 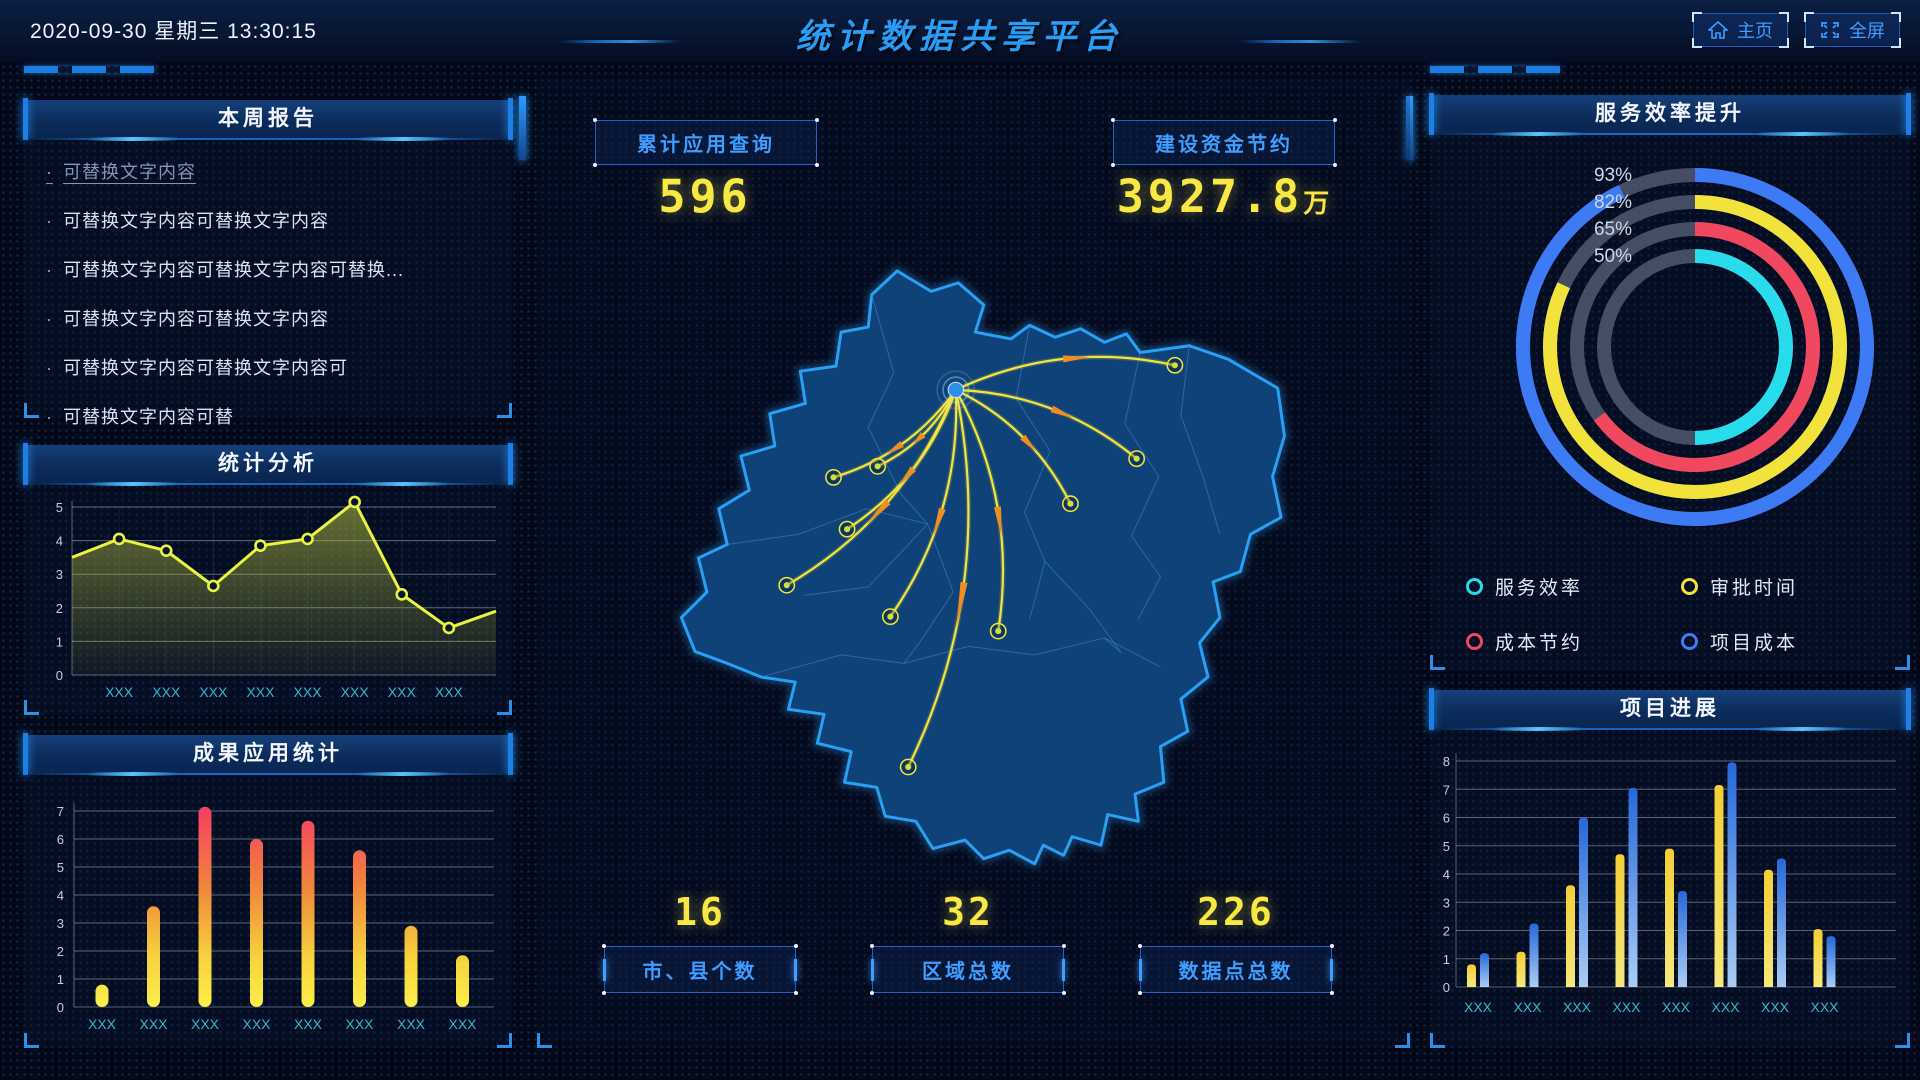 I want to click on report-list-item: · 可替换文字内容可替, so click(x=271, y=416).